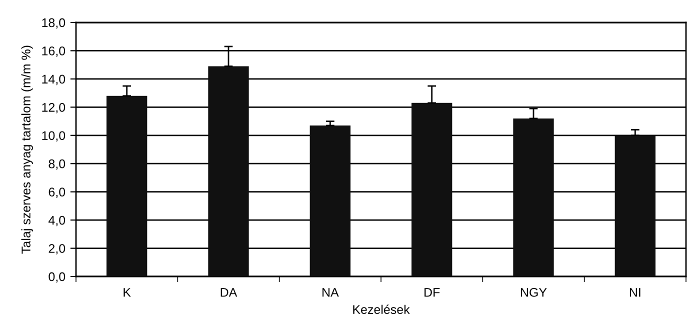 Image resolution: width=691 pixels, height=335 pixels. I want to click on y-tick-label: 2,0, so click(57, 249).